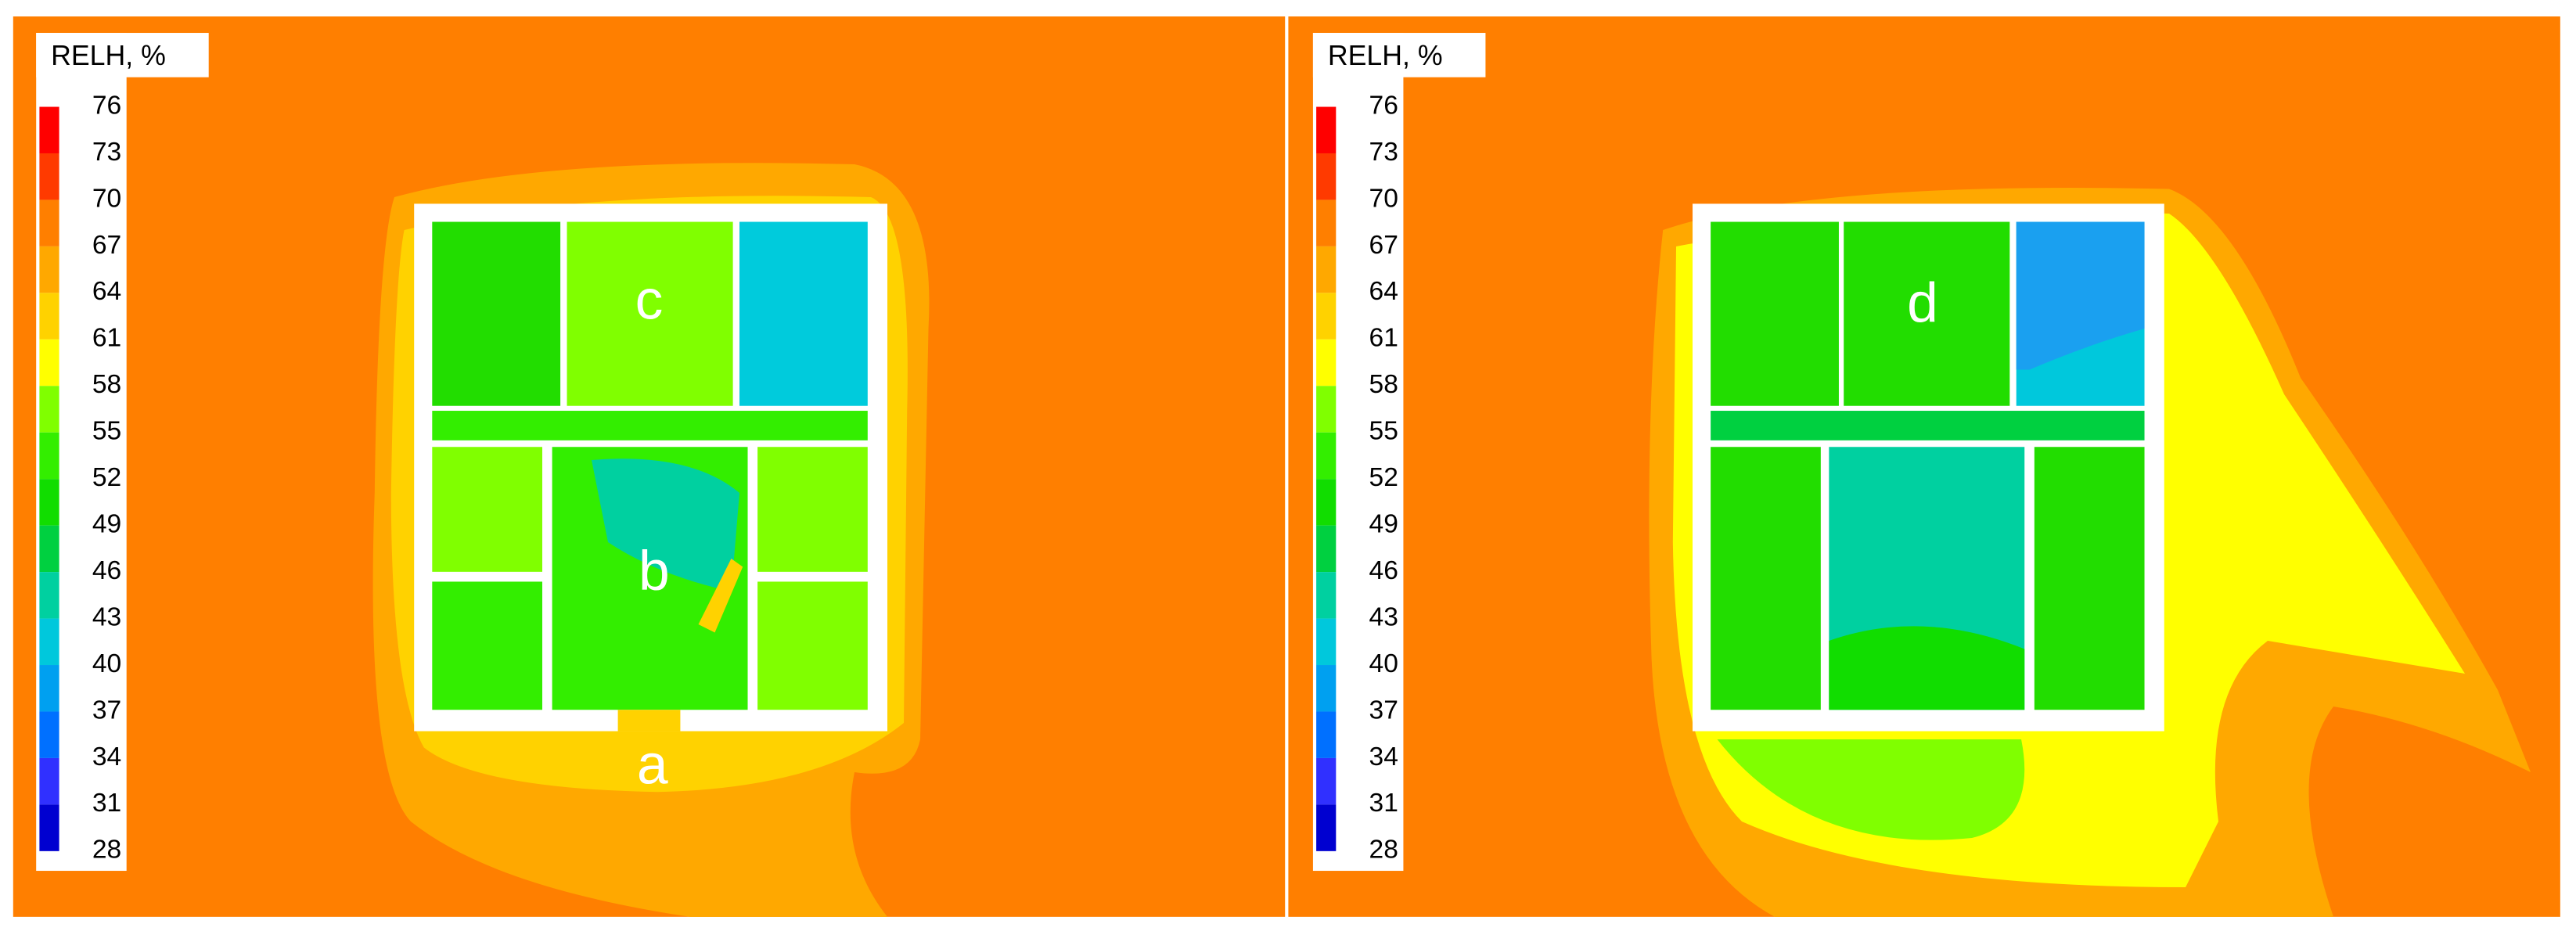 The width and height of the screenshot is (2576, 942). Describe the element at coordinates (652, 765) in the screenshot. I see `room-label: a` at that location.